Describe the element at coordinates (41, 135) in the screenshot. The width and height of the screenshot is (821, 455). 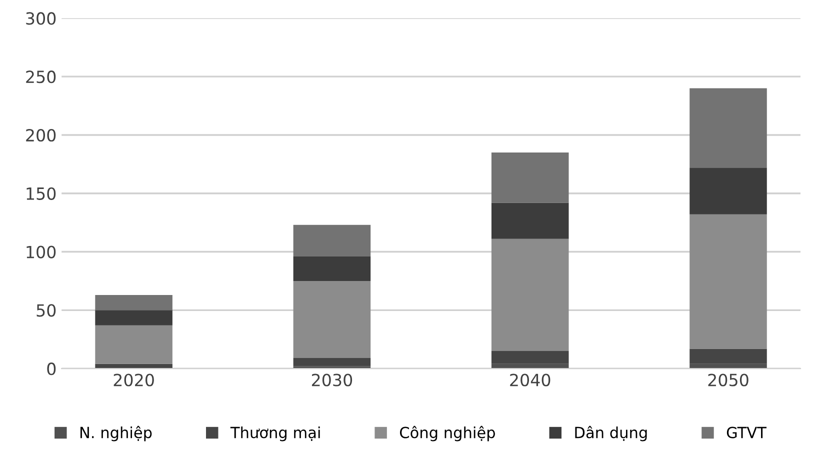
I see `y-tick-label: 200` at that location.